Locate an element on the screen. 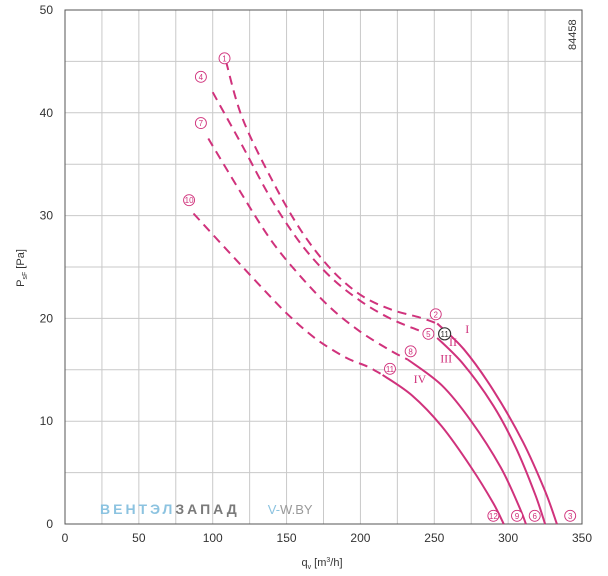 This screenshot has height=576, width=608. curve-marker-label: 10 is located at coordinates (189, 200).